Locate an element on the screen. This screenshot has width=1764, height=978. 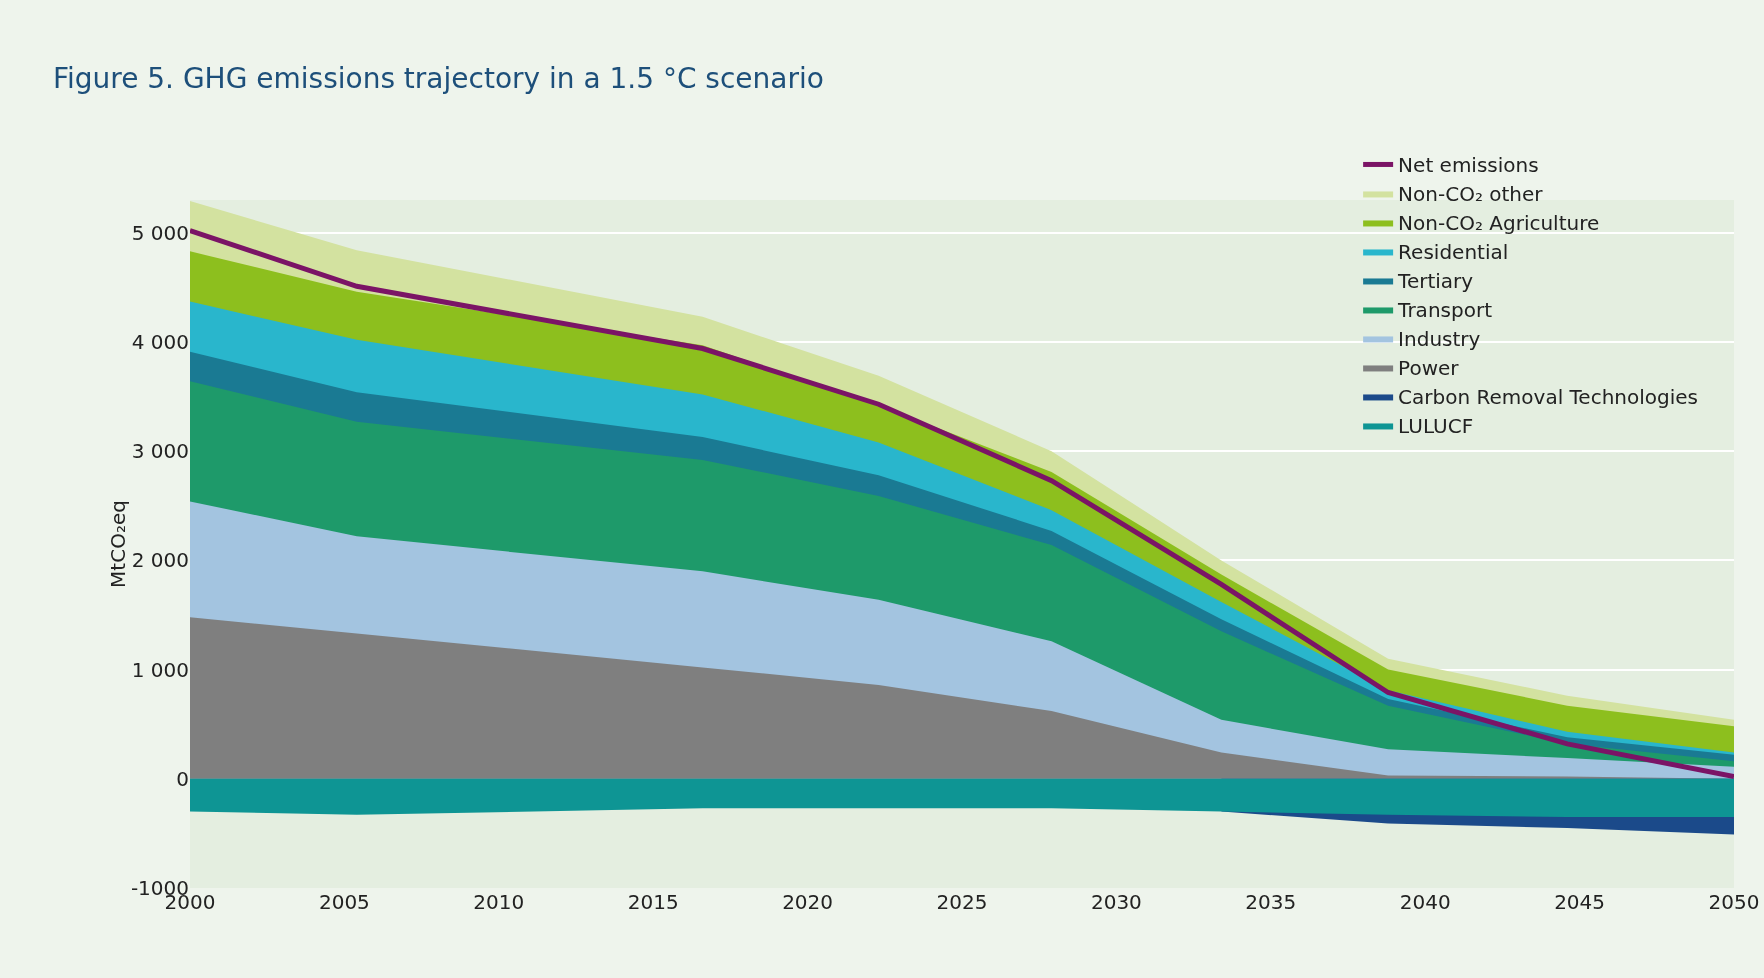
chart-title: Figure 5. GHG emissions trajectory in a 1.5 °C scenario is located at coordinates (438, 79).